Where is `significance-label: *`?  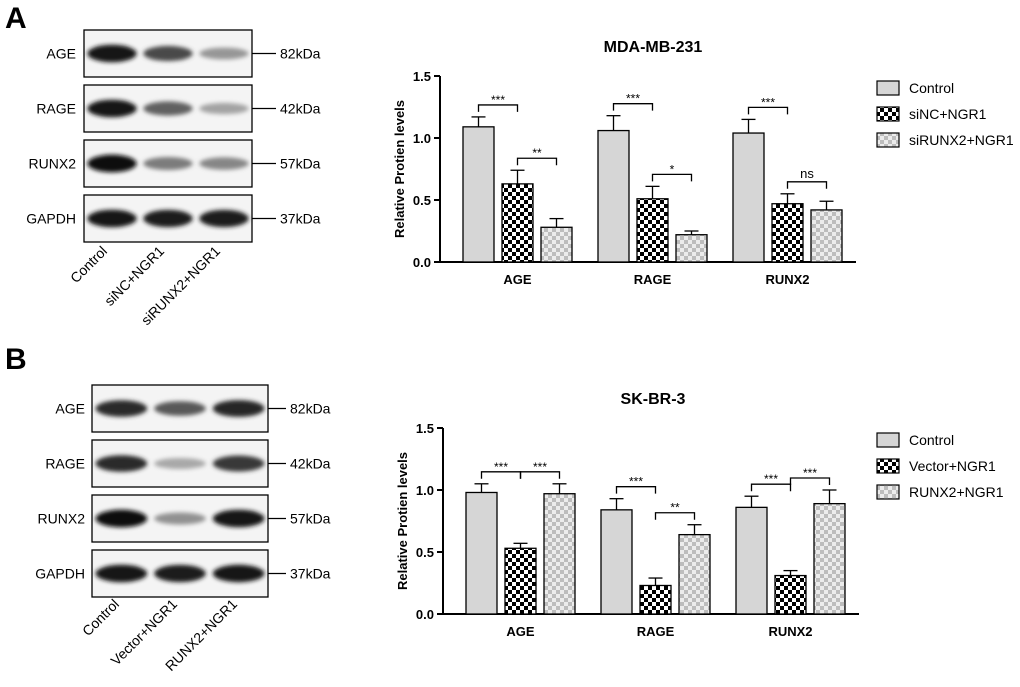
significance-label: * is located at coordinates (672, 169).